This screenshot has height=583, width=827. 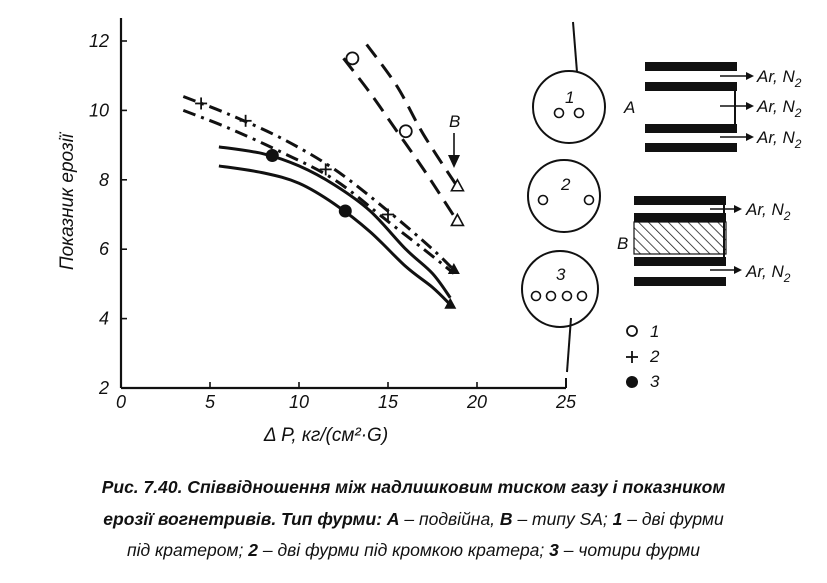 What do you see at coordinates (622, 243) in the screenshot?
I see `tuyere-b-label: B` at bounding box center [622, 243].